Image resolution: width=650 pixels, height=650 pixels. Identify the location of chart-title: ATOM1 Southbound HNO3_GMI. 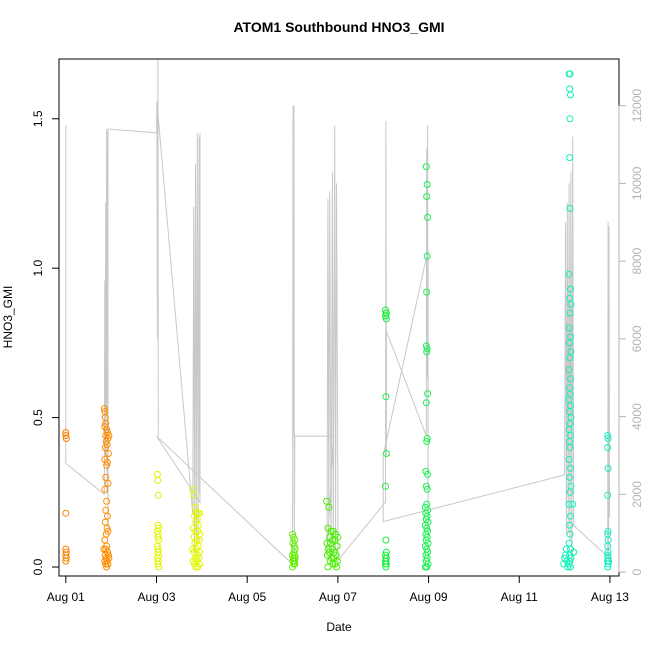
(338, 27).